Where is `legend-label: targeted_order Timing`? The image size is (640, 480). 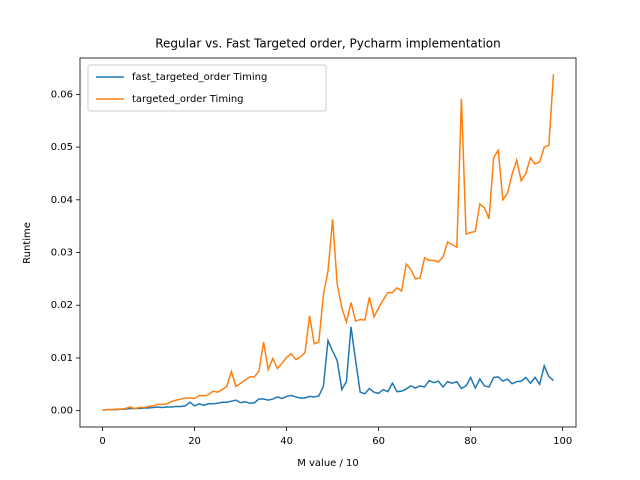
legend-label: targeted_order Timing is located at coordinates (188, 99).